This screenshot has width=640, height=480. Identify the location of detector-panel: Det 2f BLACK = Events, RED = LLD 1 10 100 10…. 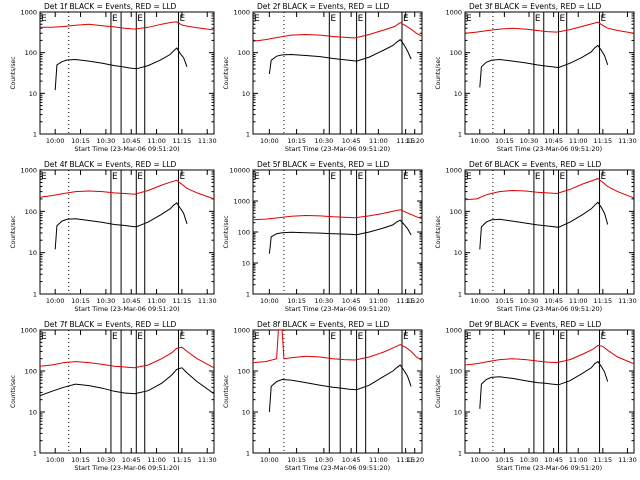
(323, 77).